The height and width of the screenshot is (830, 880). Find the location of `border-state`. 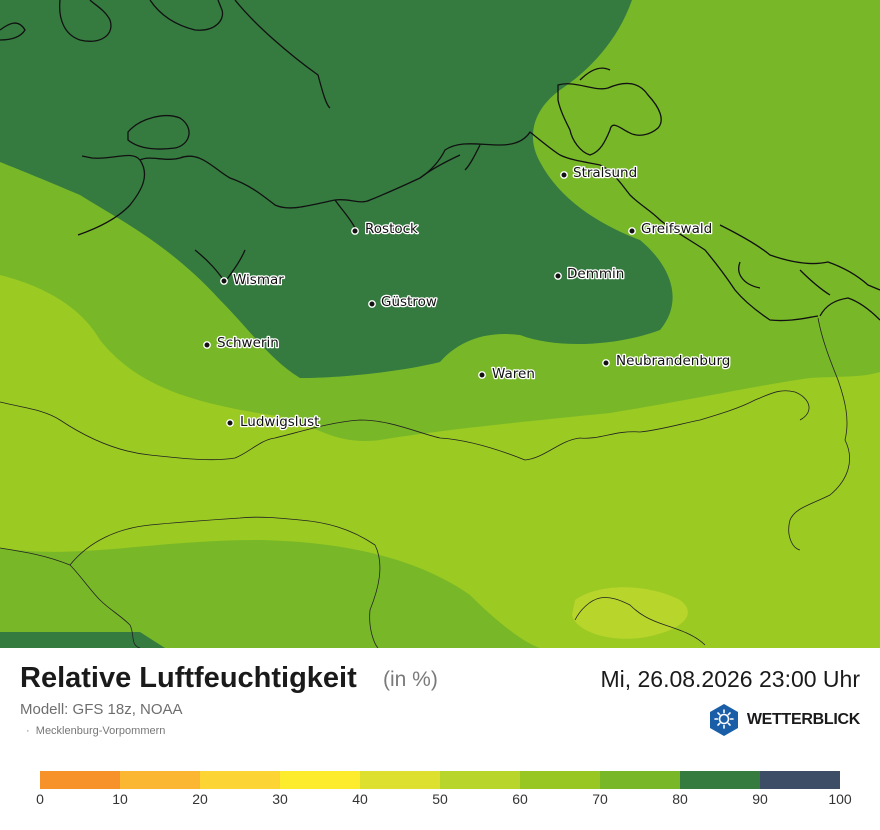

border-state is located at coordinates (405, 425).